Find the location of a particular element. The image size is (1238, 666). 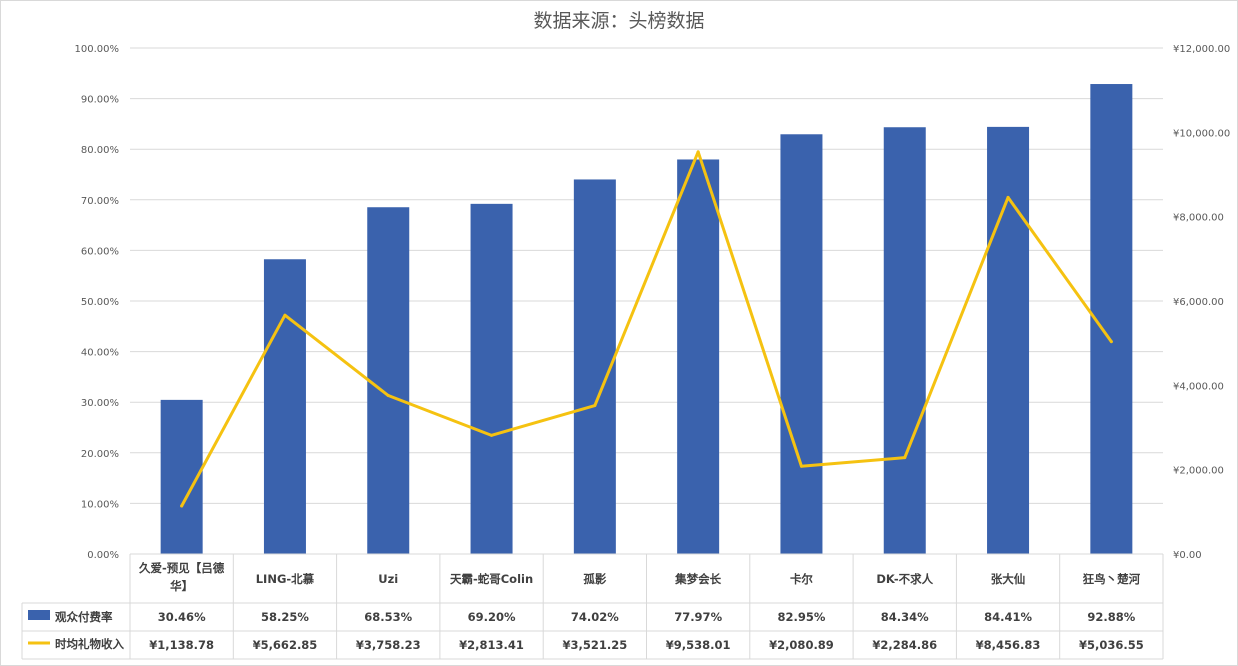

category-label: 久爱-预见【吕德 is located at coordinates (181, 568).